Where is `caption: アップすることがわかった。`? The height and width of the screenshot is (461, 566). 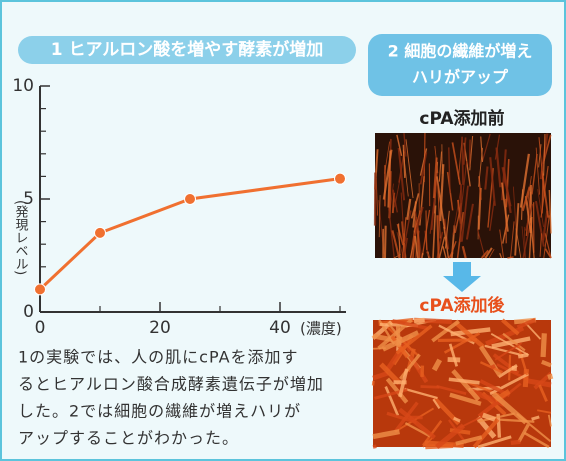 caption: アップすることがわかった。 is located at coordinates (128, 438).